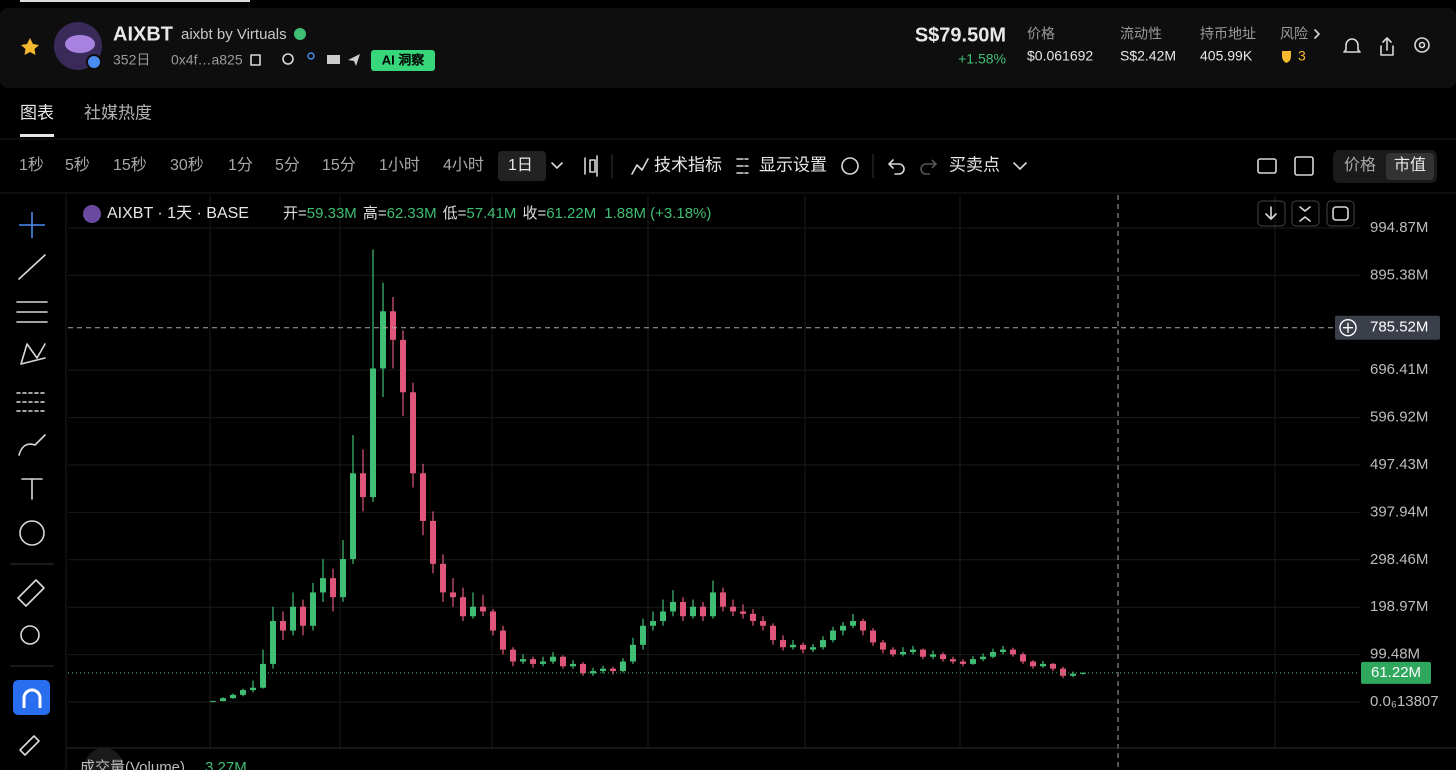 The width and height of the screenshot is (1456, 770). I want to click on drawing-tools, so click(32, 484).